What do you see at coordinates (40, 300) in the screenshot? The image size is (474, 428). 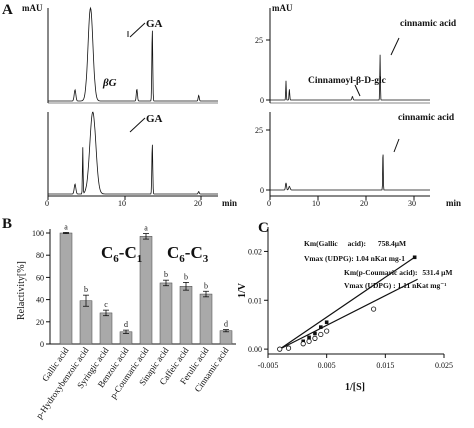 I see `y-tick-label: 40` at bounding box center [40, 300].